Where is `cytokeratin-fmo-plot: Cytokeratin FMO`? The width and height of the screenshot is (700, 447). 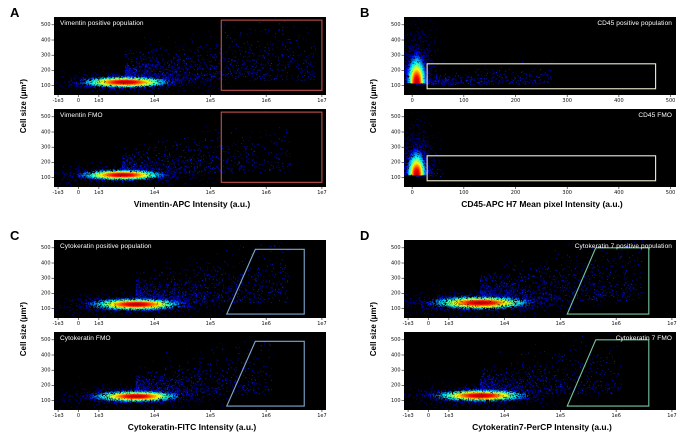
cytokeratin-fmo-plot: Cytokeratin FMO is located at coordinates (181, 375).